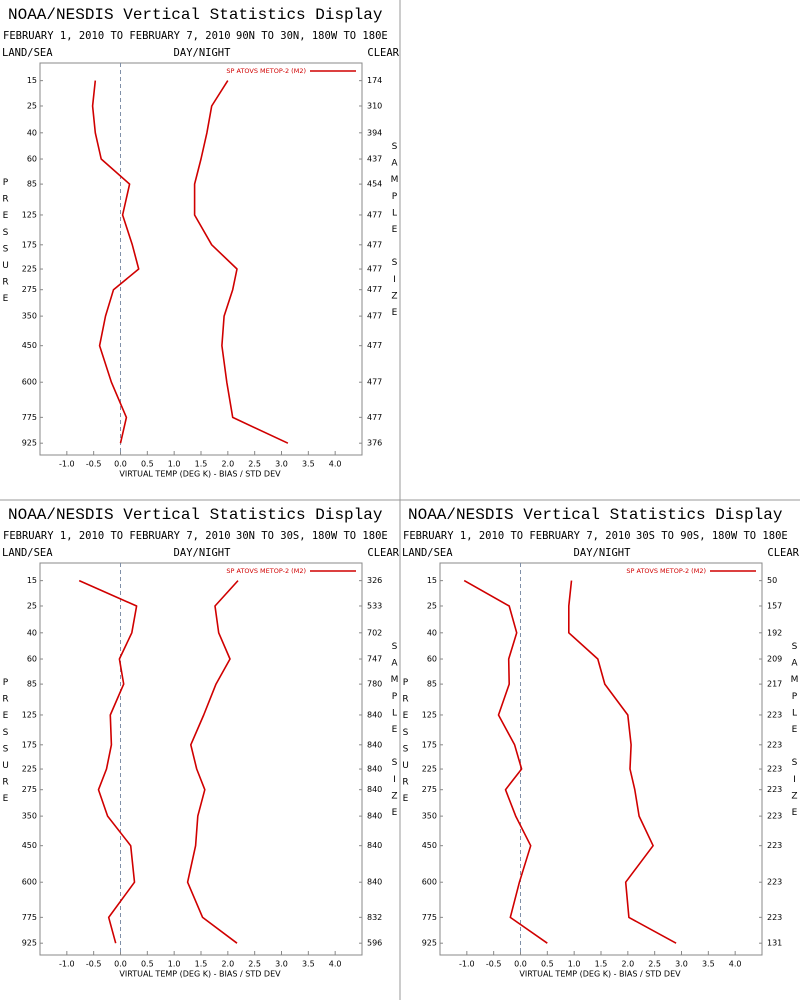 The image size is (800, 1000). Describe the element at coordinates (374, 632) in the screenshot. I see `sample-size-label: 702` at that location.